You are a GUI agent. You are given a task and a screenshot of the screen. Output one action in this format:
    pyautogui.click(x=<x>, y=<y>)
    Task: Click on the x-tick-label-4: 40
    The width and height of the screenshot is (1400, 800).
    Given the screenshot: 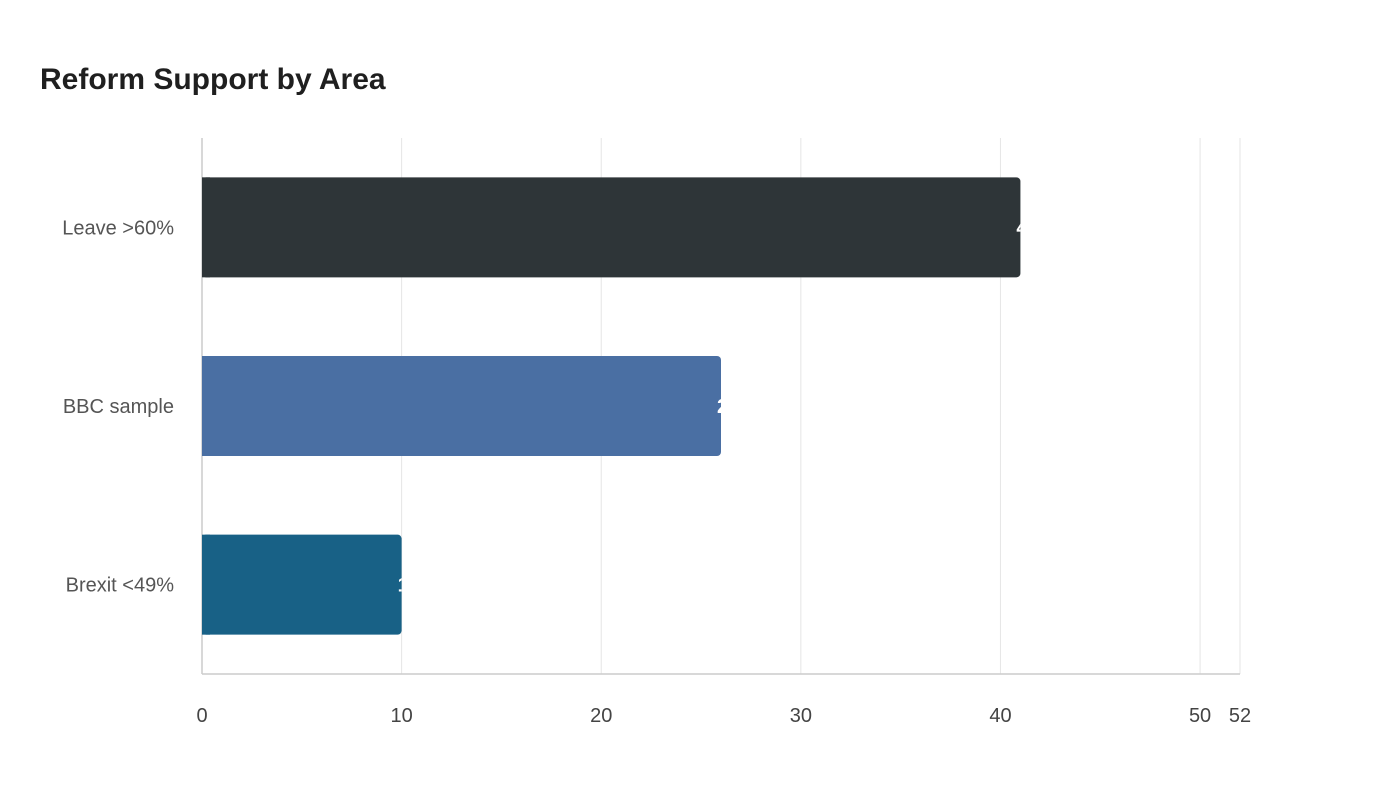 What is the action you would take?
    pyautogui.click(x=1000, y=716)
    